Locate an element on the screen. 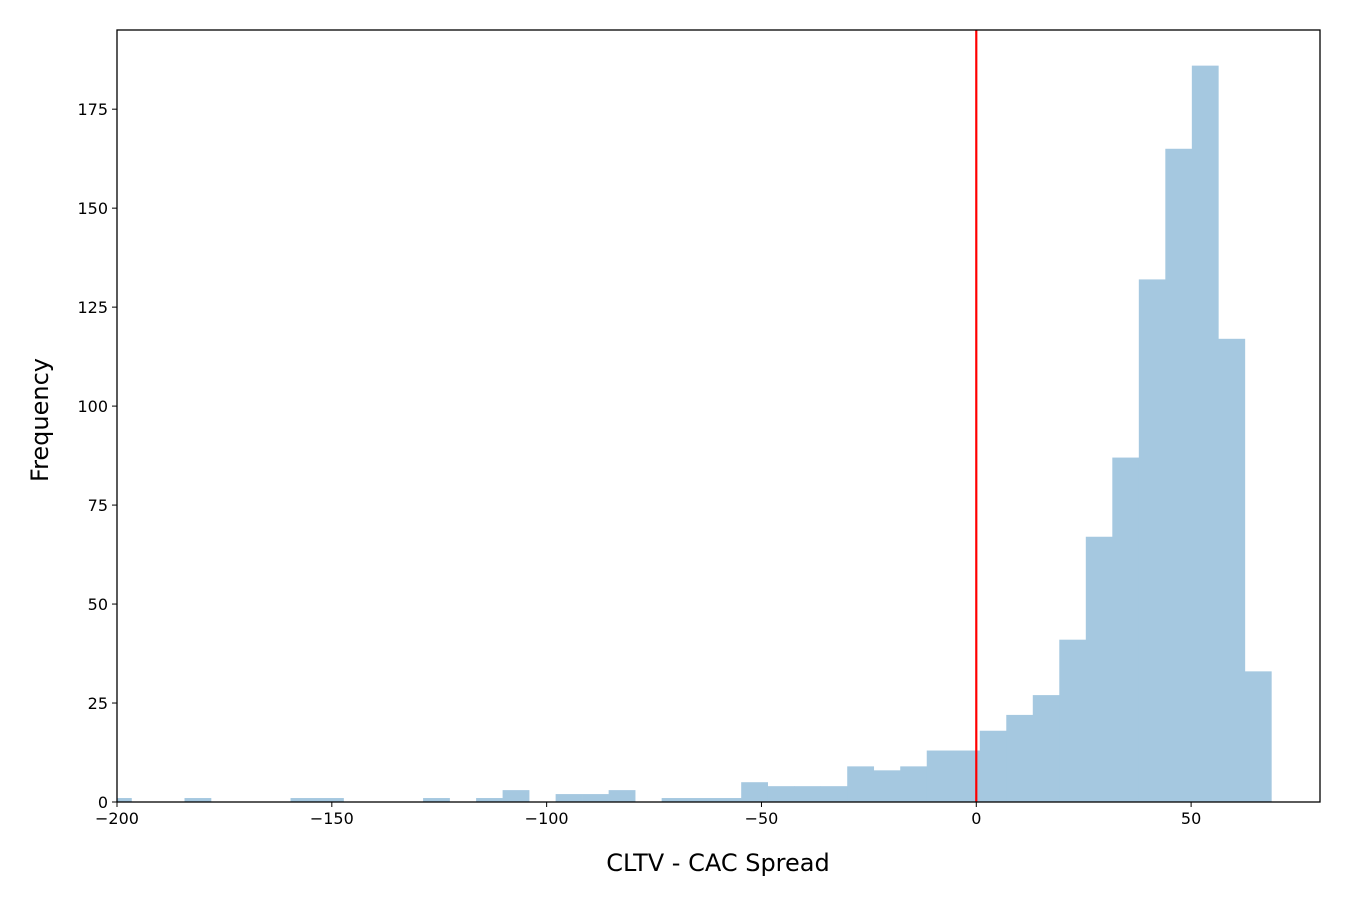 The width and height of the screenshot is (1350, 900). y-tick-label: 0 is located at coordinates (103, 802).